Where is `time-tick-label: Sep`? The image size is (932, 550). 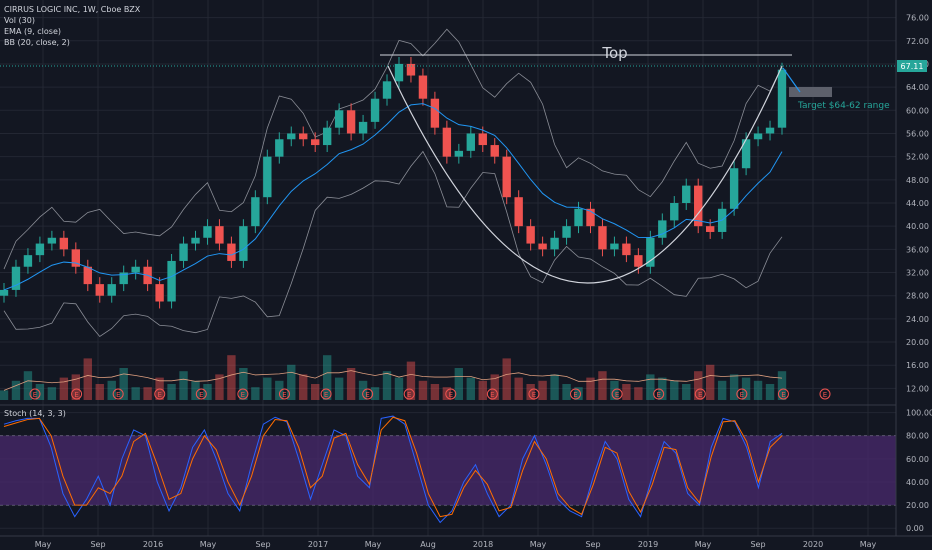
time-tick-label: Sep is located at coordinates (757, 544).